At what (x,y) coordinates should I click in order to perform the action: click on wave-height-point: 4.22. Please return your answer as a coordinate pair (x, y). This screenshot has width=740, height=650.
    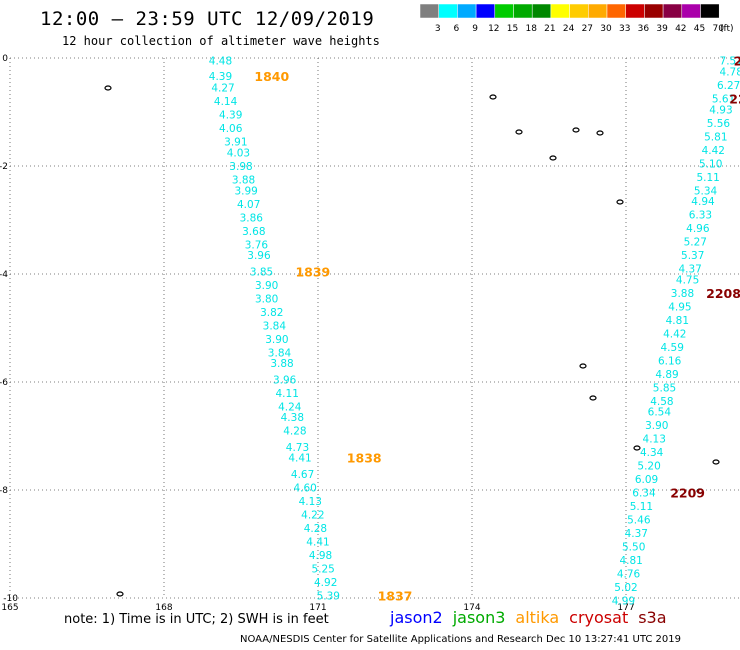
    Looking at the image, I should click on (312, 515).